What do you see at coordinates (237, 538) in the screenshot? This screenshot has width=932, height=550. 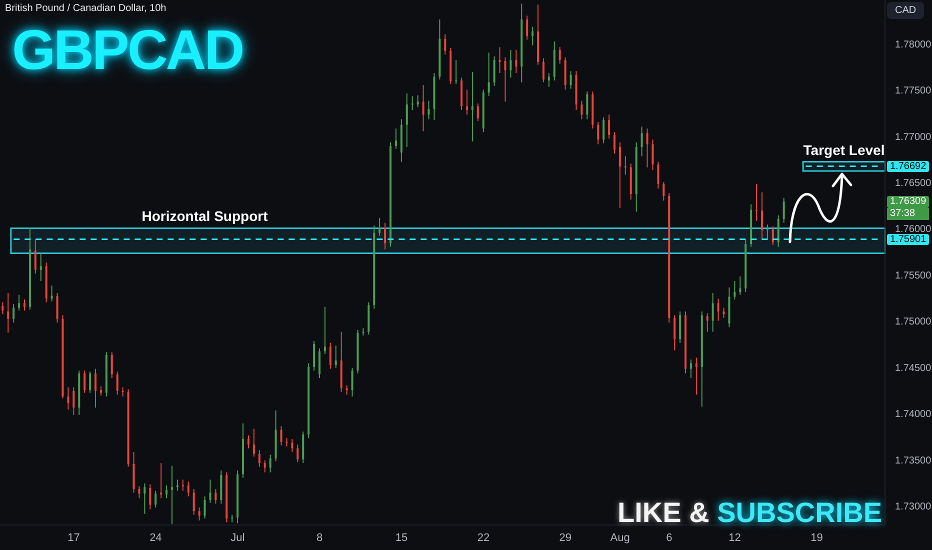 I see `x-tick-label: Jul` at bounding box center [237, 538].